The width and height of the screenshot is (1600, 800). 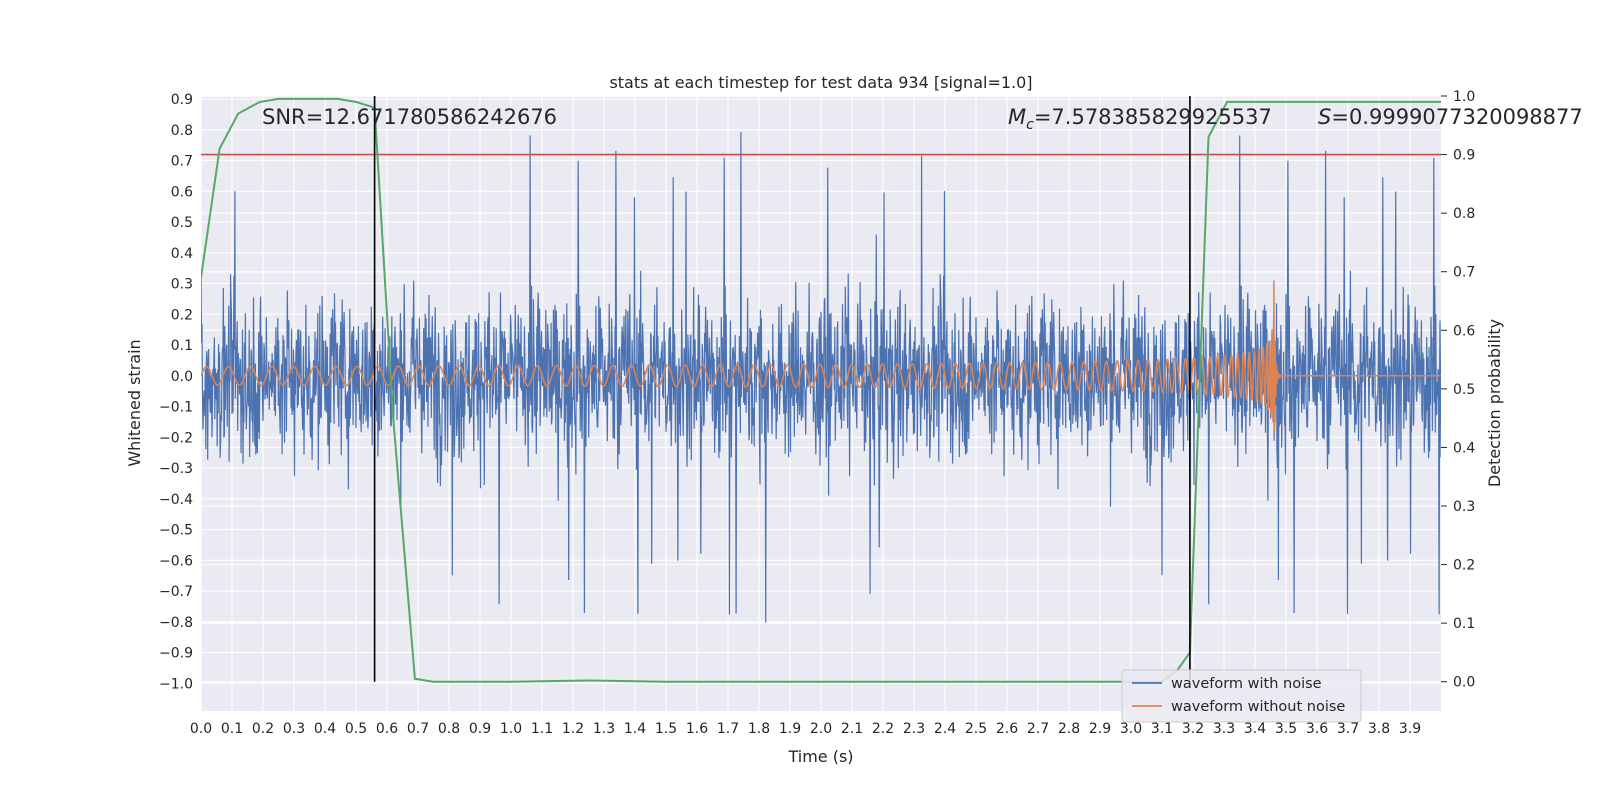 I want to click on x-tick-label: 0.0, so click(x=201, y=729).